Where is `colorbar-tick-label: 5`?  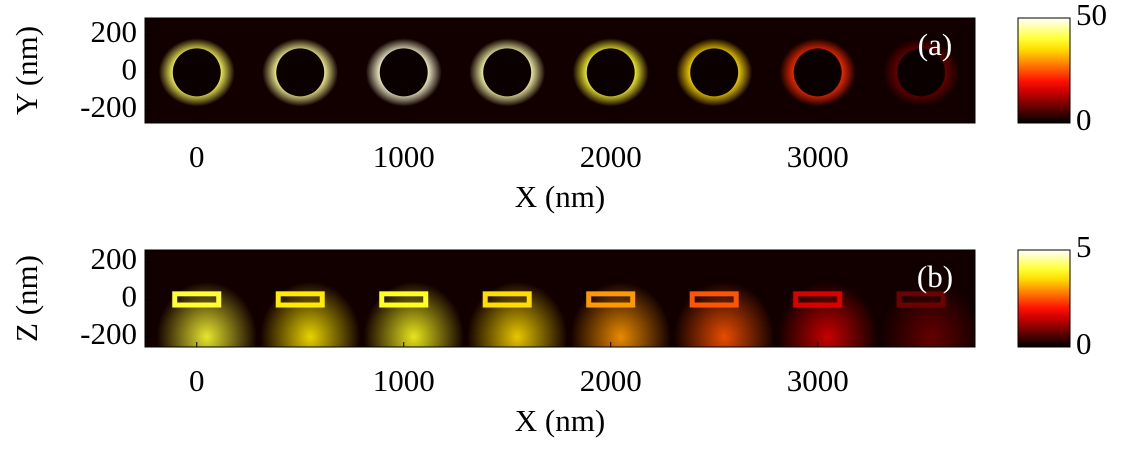
colorbar-tick-label: 5 is located at coordinates (1084, 246).